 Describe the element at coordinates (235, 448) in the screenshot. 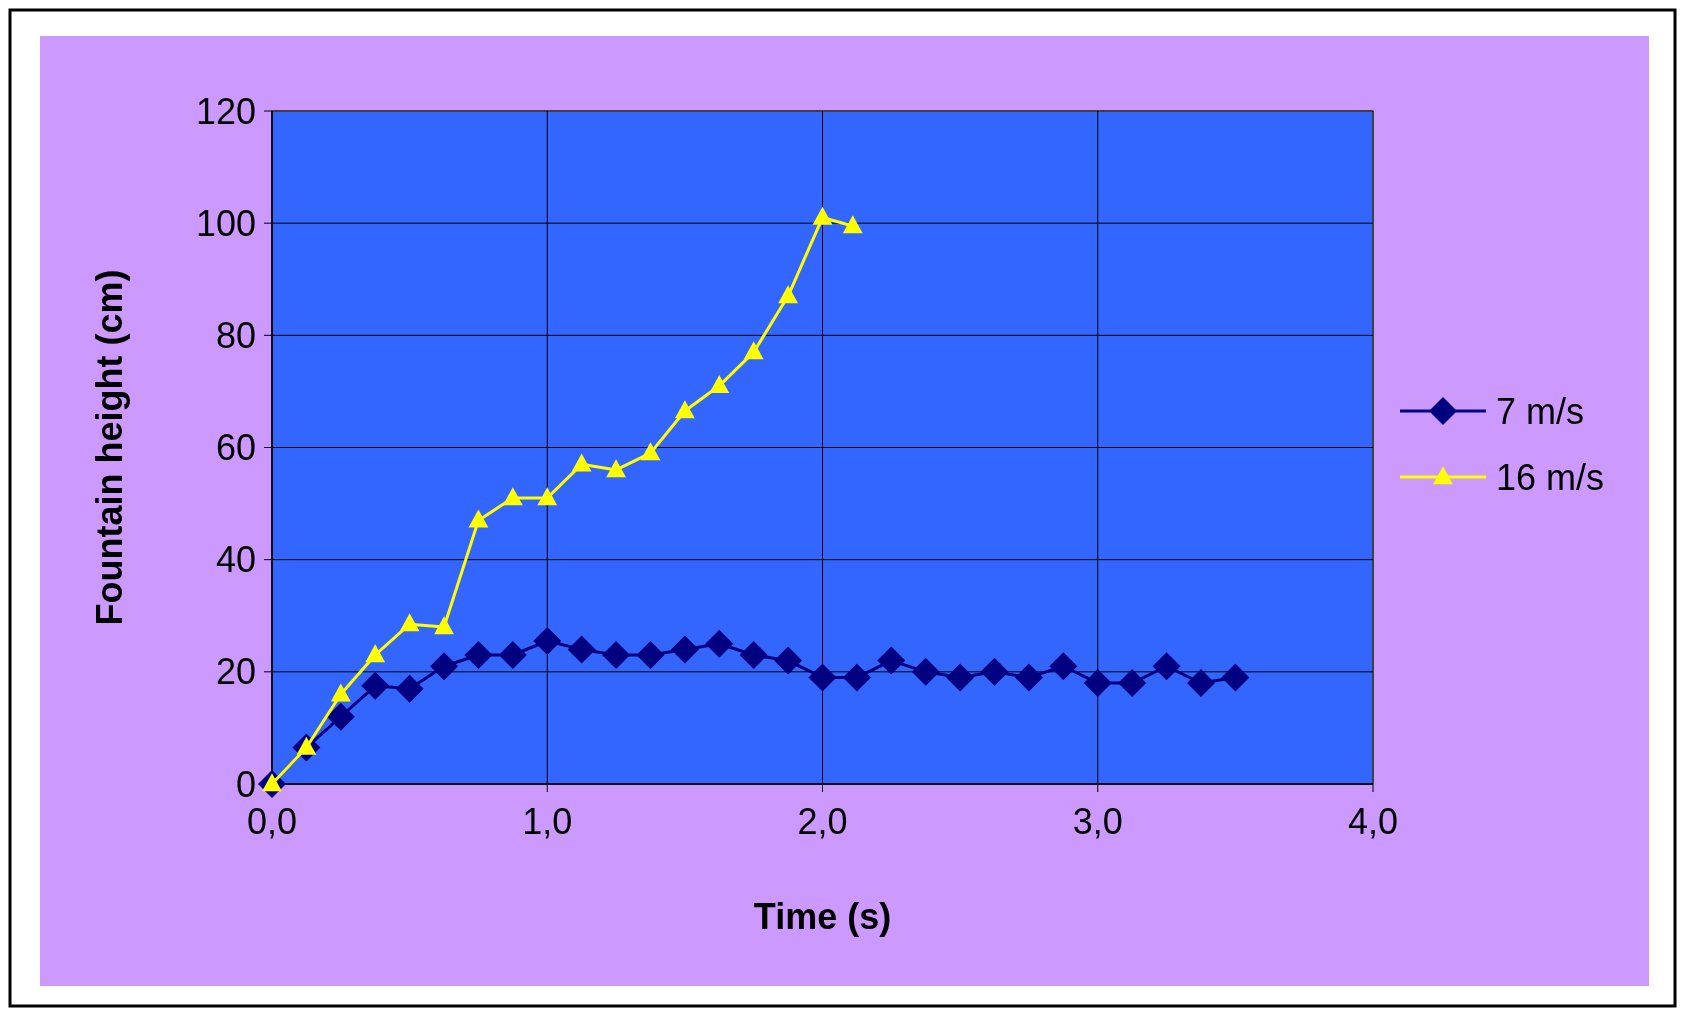

I see `y-tick-label: 60` at that location.